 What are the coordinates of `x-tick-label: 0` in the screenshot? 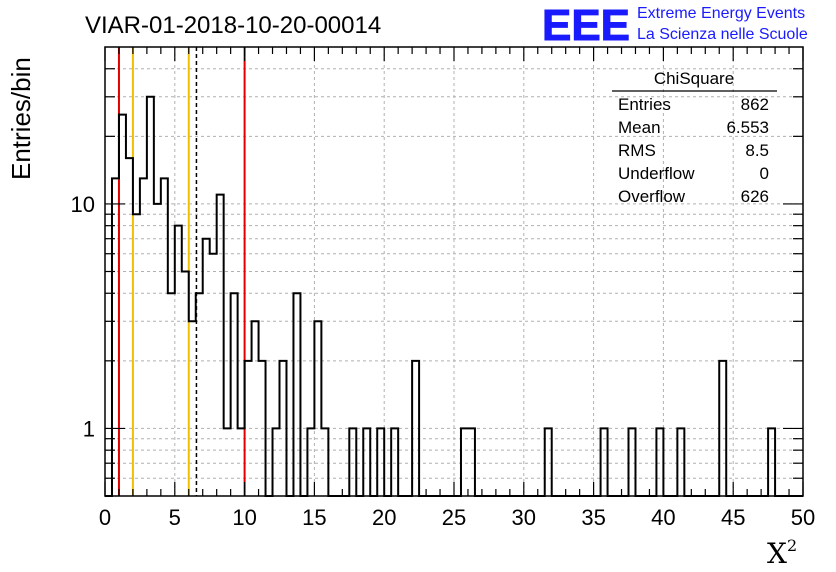 It's located at (105, 517).